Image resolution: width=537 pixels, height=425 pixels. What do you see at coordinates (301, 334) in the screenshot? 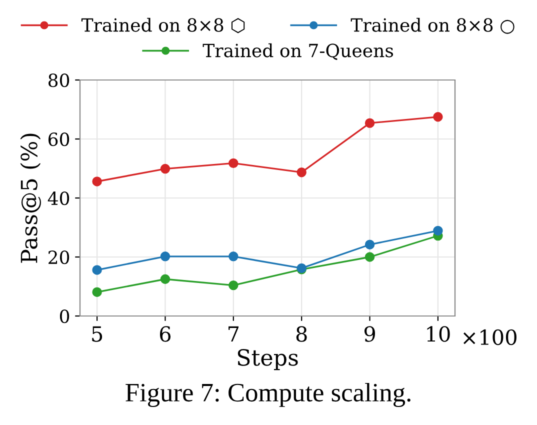
I see `x-tick-label: 8` at bounding box center [301, 334].